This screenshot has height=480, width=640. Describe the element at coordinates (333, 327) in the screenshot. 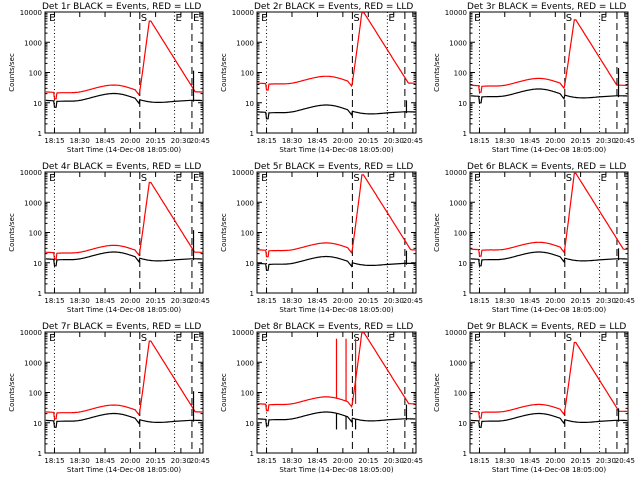

I see `plot-title: Det 8r BLACK = Events, RED = LLD` at that location.